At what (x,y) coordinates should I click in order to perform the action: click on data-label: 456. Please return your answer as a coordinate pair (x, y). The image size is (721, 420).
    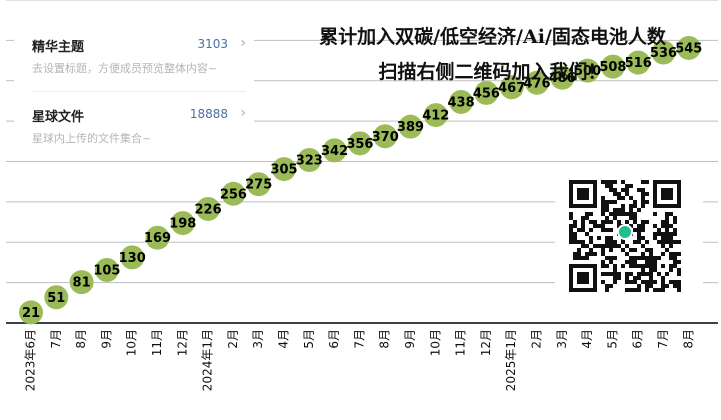
    Looking at the image, I should click on (486, 93).